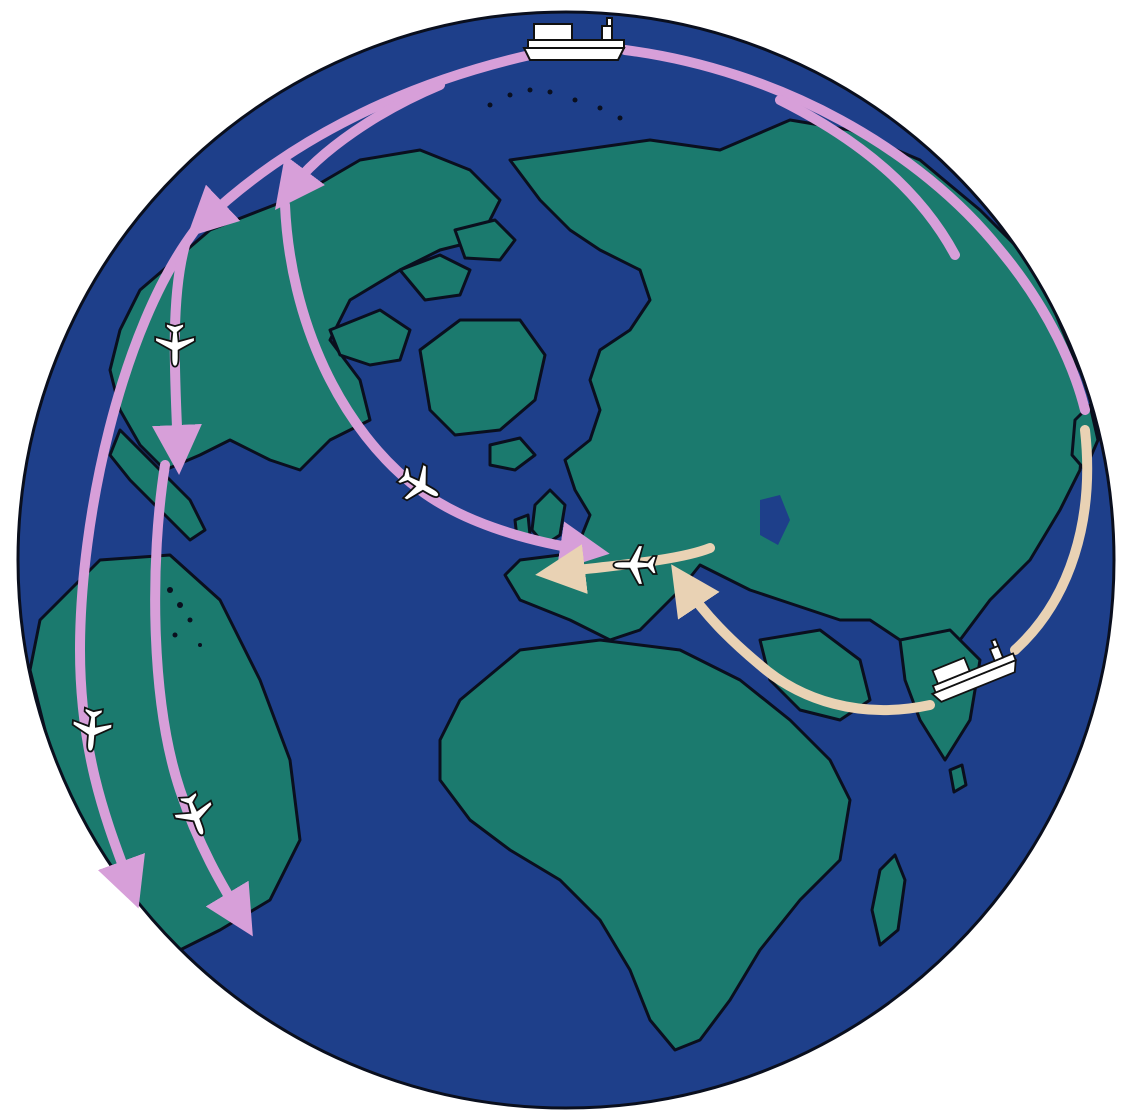 Image resolution: width=1122 pixels, height=1113 pixels. I want to click on route-north-america-to-south-america-west, so click(137, 567).